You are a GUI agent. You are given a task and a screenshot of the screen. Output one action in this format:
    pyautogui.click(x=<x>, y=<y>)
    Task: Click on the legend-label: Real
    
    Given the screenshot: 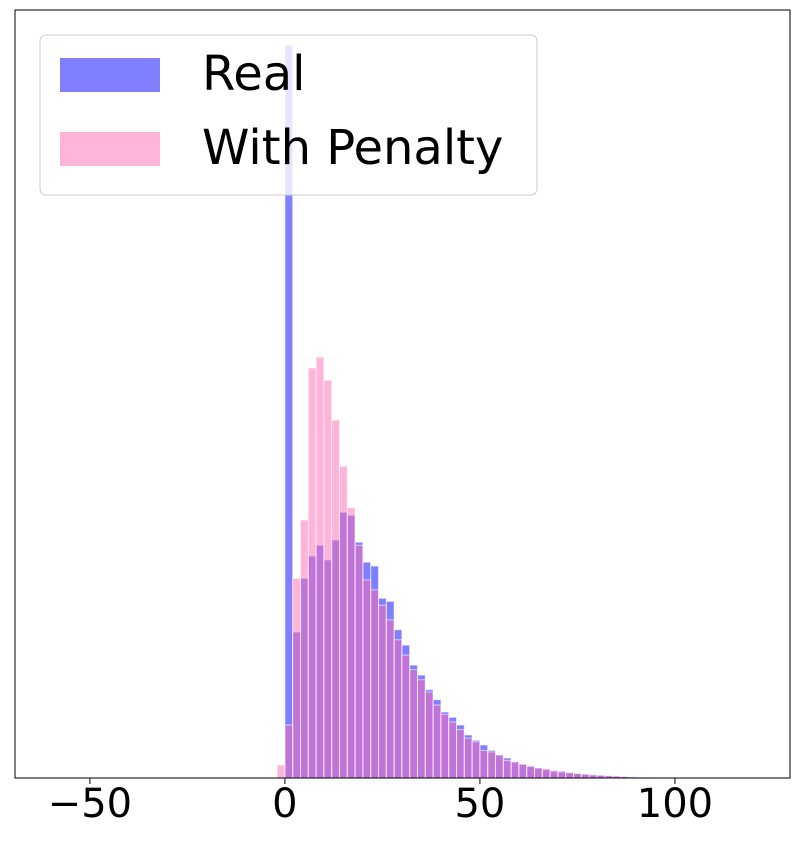 What is the action you would take?
    pyautogui.click(x=253, y=74)
    